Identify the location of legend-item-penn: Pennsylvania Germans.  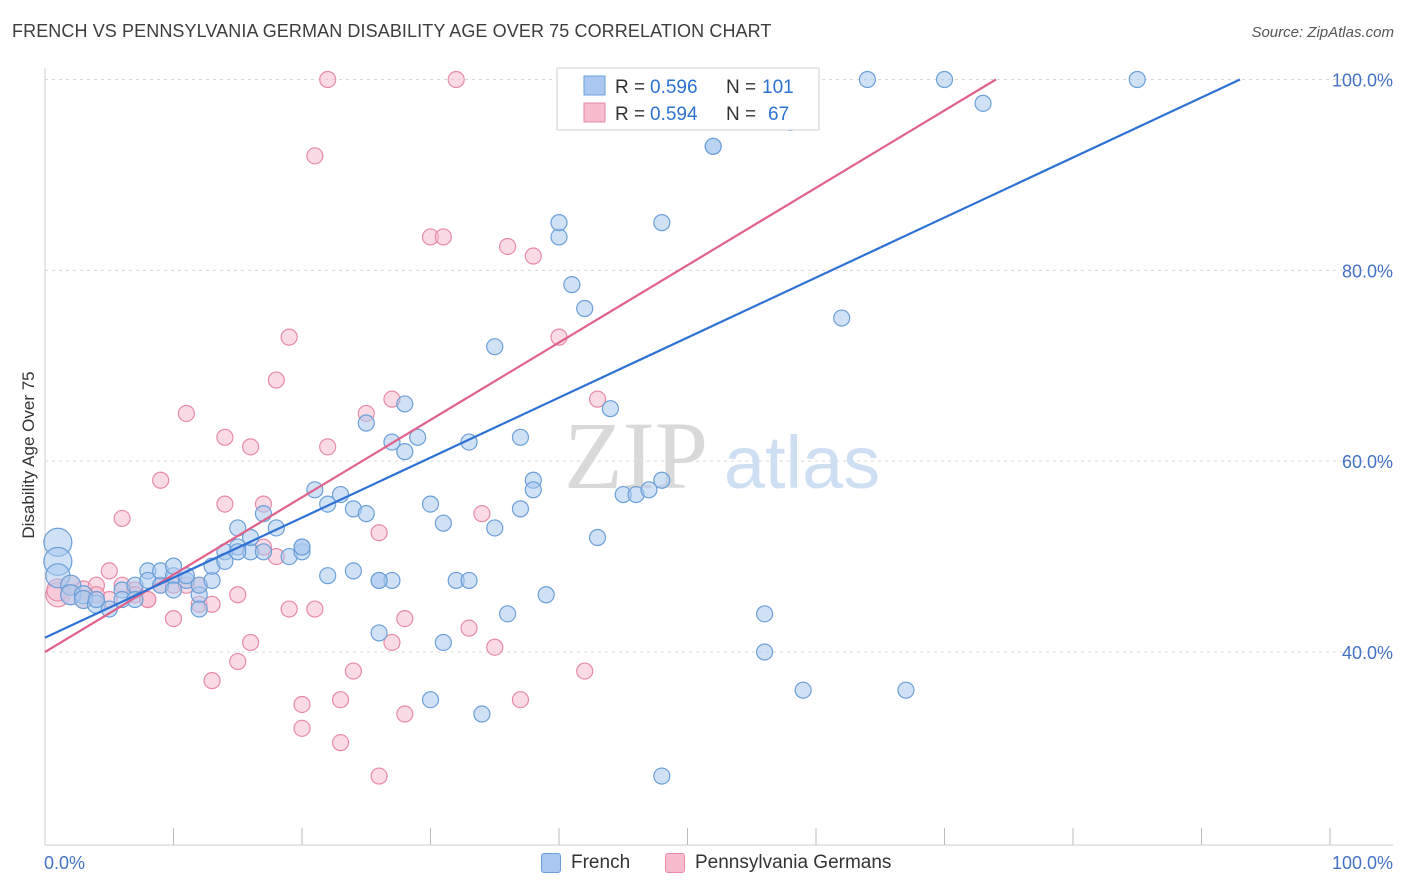
(778, 863).